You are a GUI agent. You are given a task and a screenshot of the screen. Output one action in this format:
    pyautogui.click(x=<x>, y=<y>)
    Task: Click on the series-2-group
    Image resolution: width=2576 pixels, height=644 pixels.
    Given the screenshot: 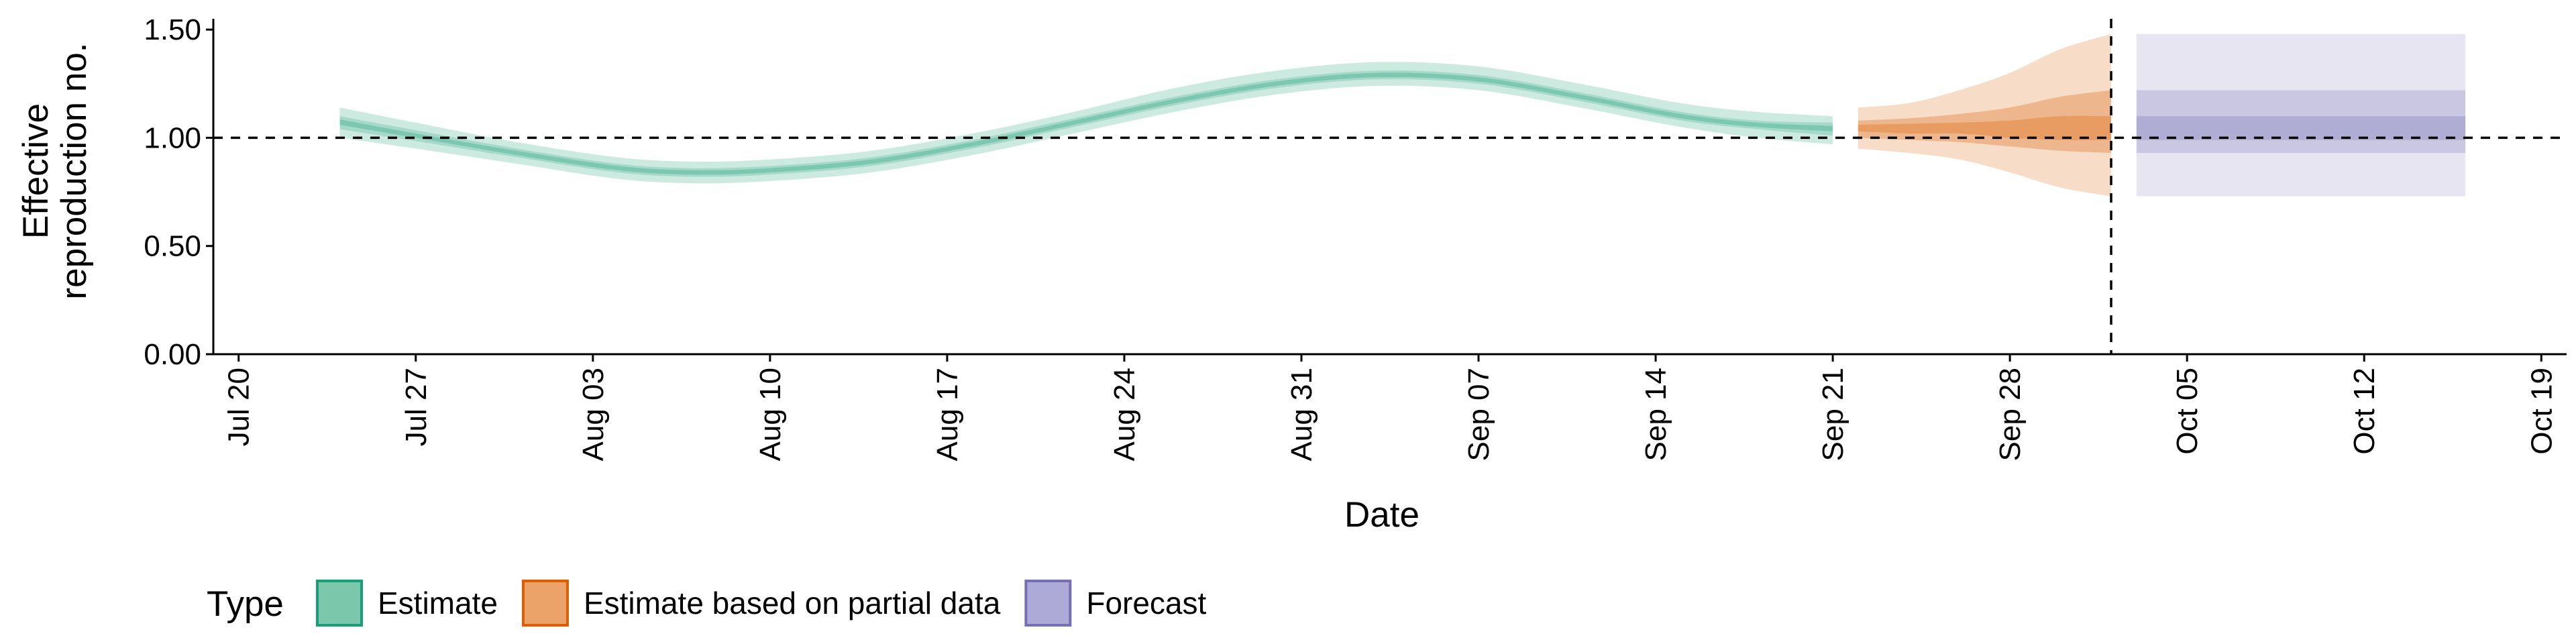 What is the action you would take?
    pyautogui.click(x=2301, y=115)
    